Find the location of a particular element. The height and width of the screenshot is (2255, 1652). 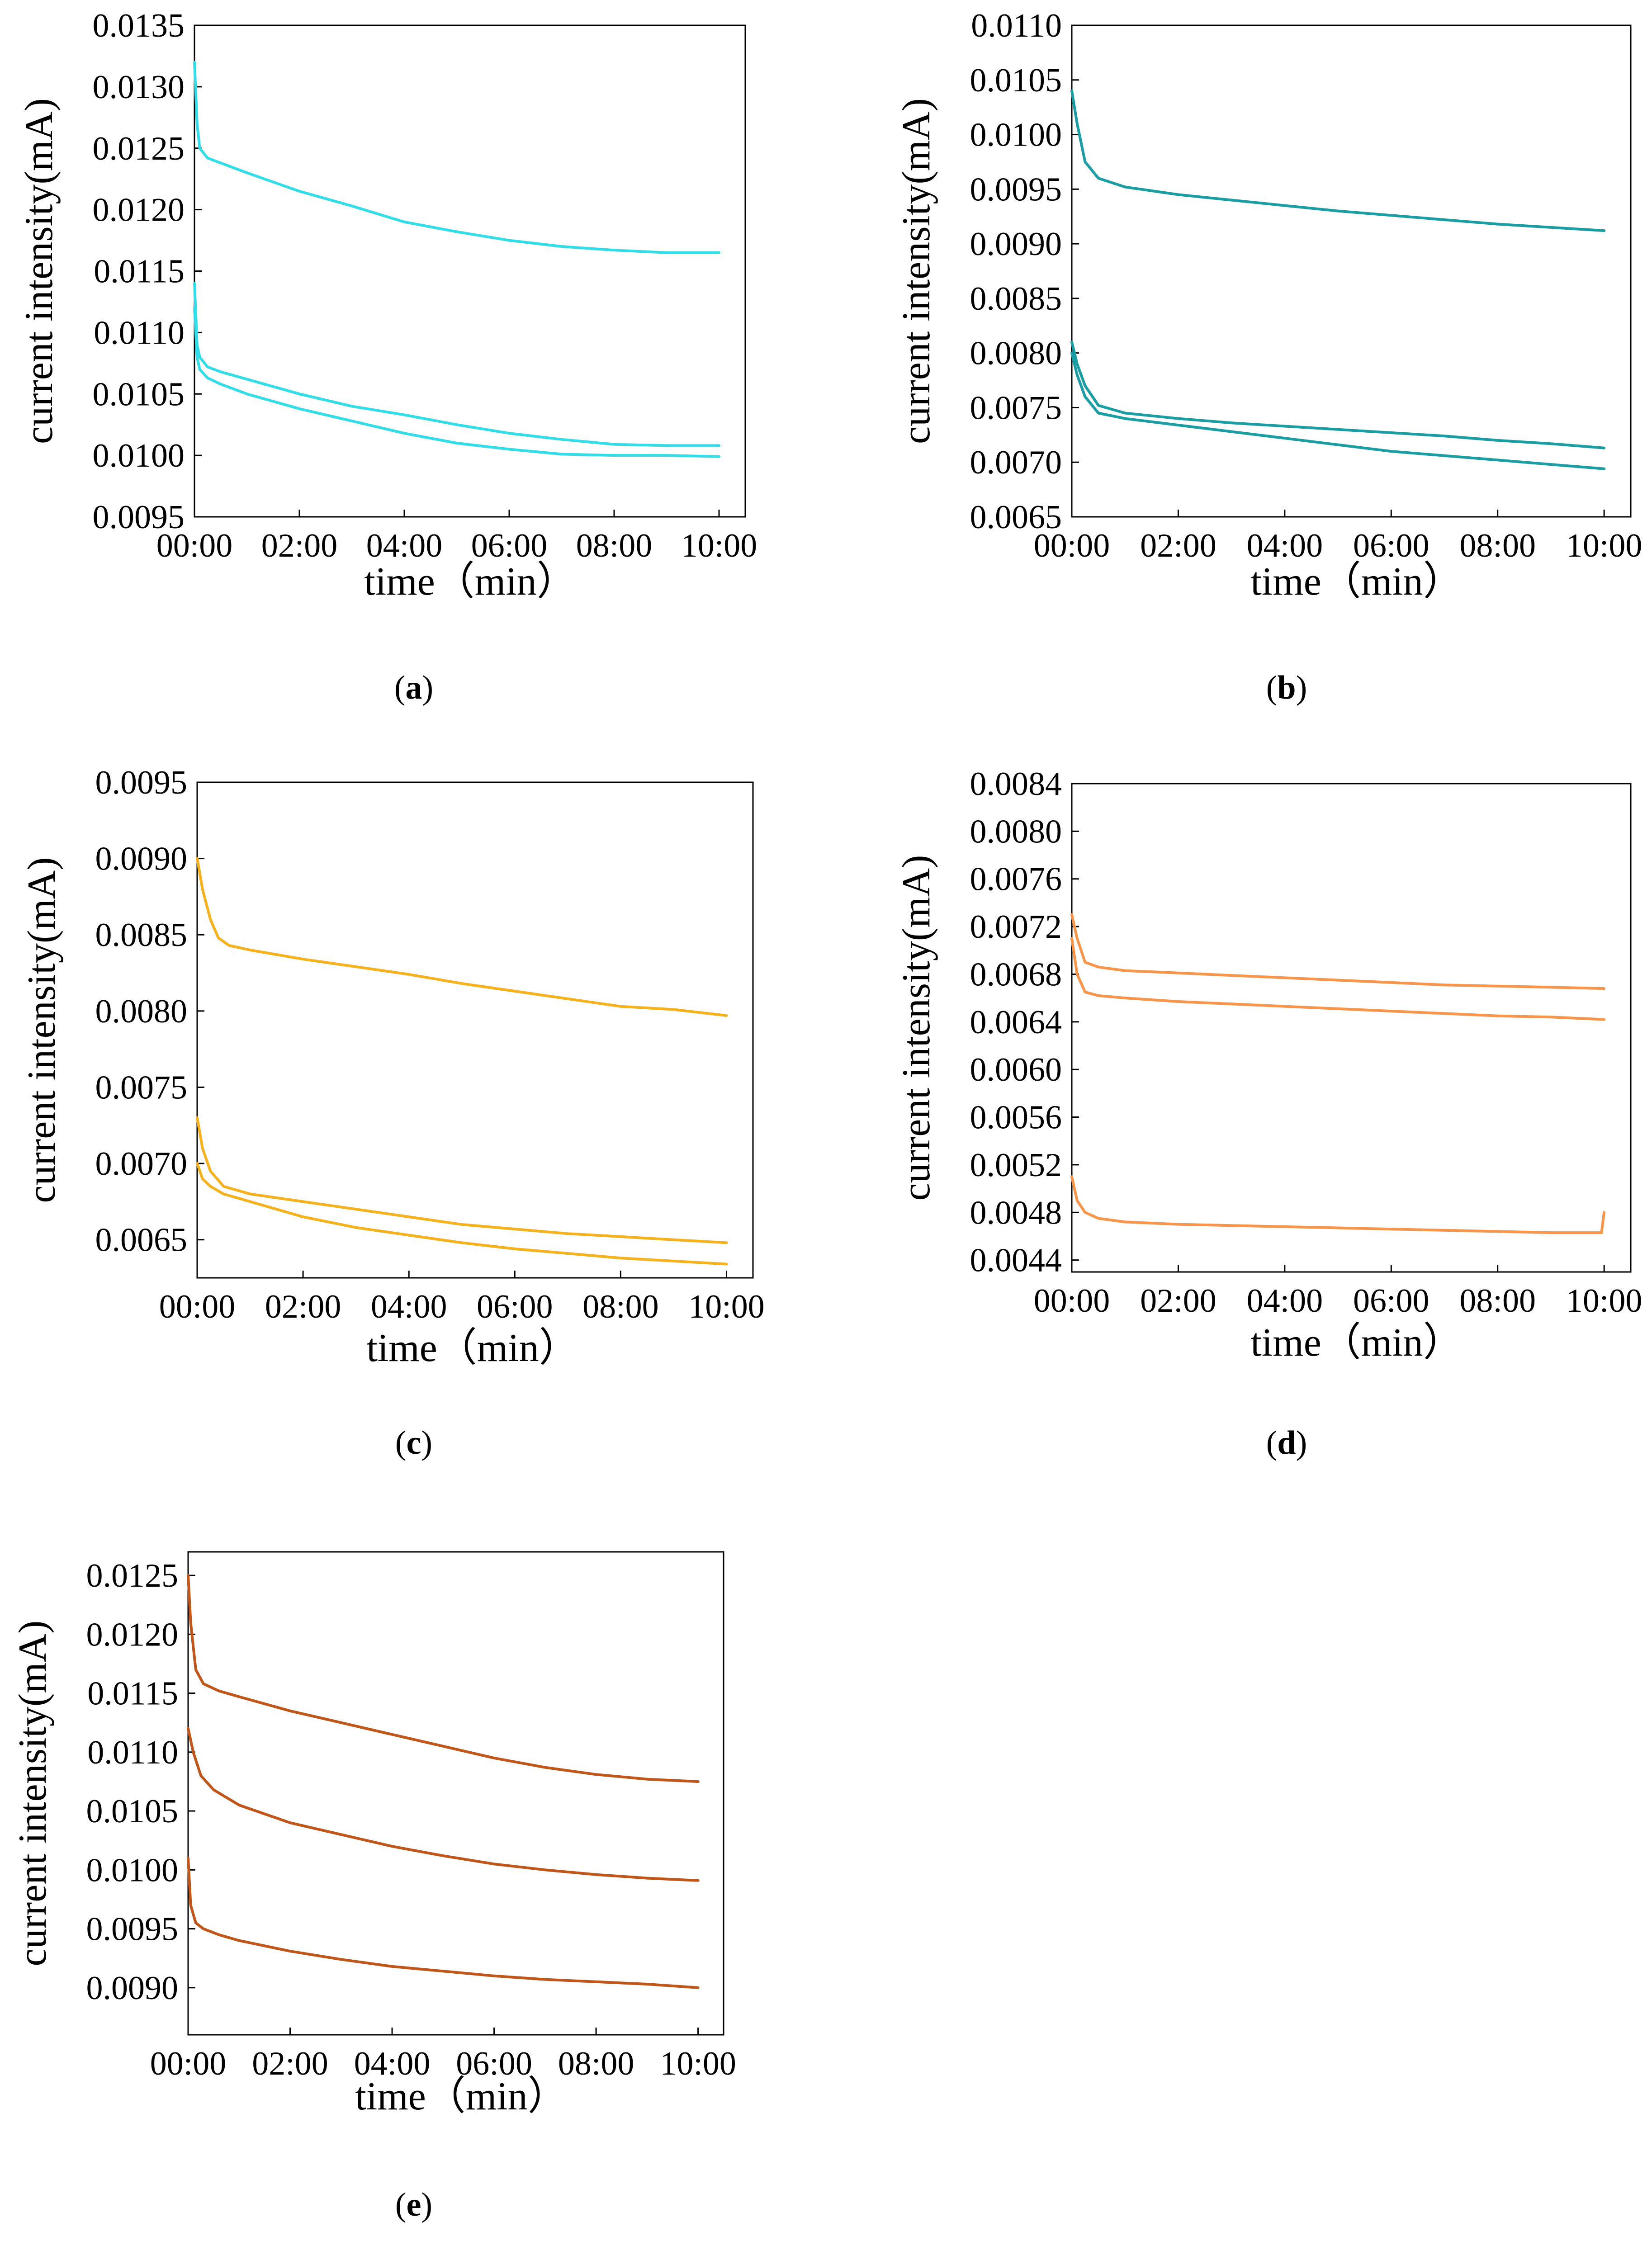

panel-caption: (b) is located at coordinates (1286, 687).